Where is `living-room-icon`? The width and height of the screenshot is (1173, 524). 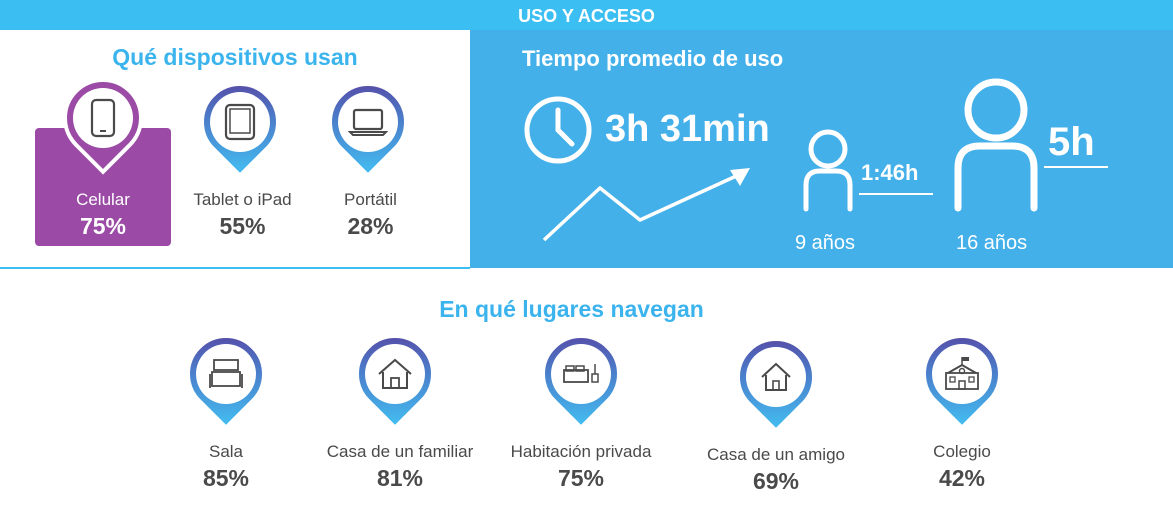
living-room-icon is located at coordinates (226, 373).